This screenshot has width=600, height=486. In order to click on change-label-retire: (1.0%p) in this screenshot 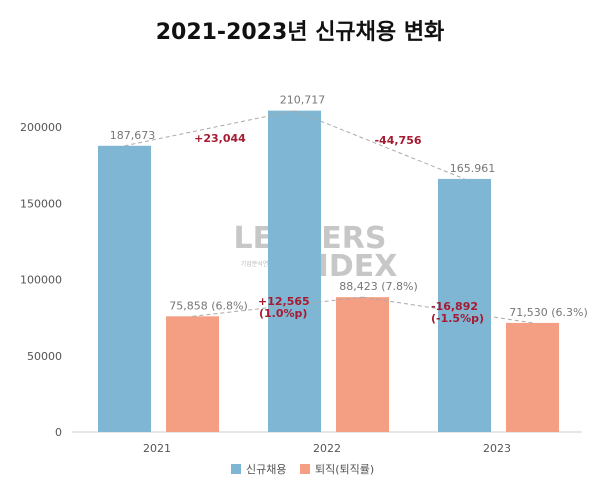, I will do `click(283, 313)`.